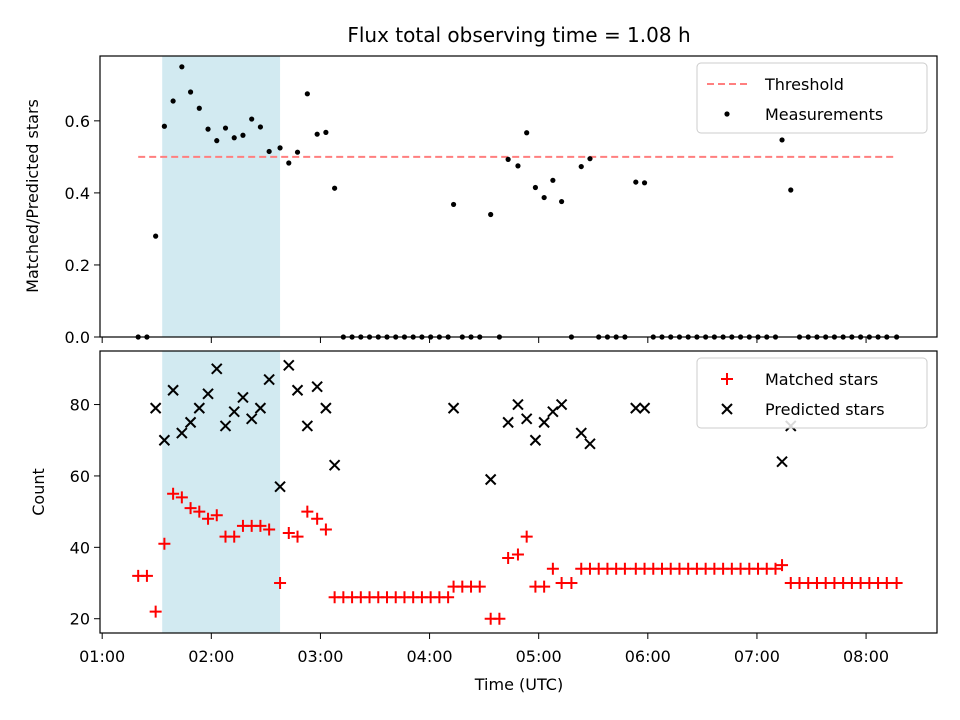  Describe the element at coordinates (221, 196) in the screenshot. I see `top-highlight-span` at that location.